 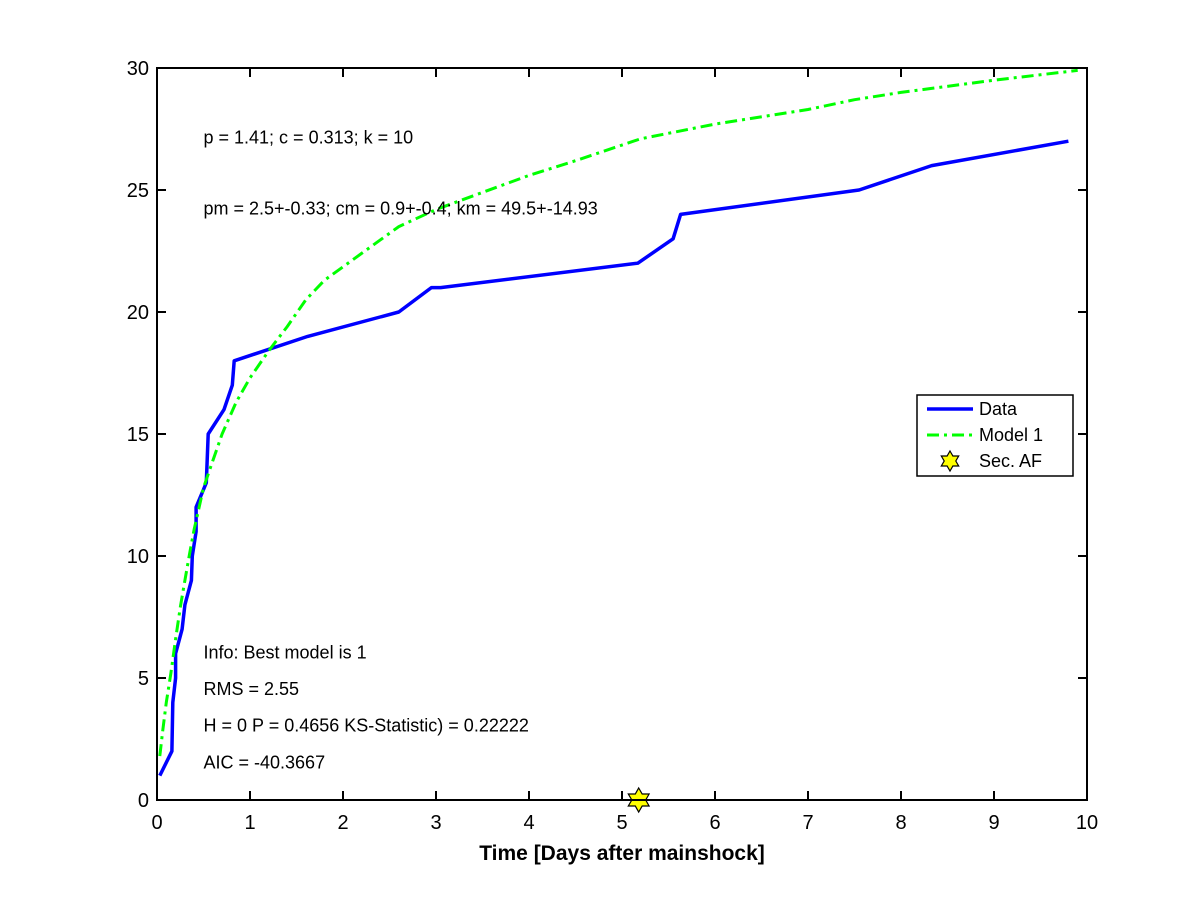 What do you see at coordinates (138, 191) in the screenshot?
I see `y-tick-label: 25` at bounding box center [138, 191].